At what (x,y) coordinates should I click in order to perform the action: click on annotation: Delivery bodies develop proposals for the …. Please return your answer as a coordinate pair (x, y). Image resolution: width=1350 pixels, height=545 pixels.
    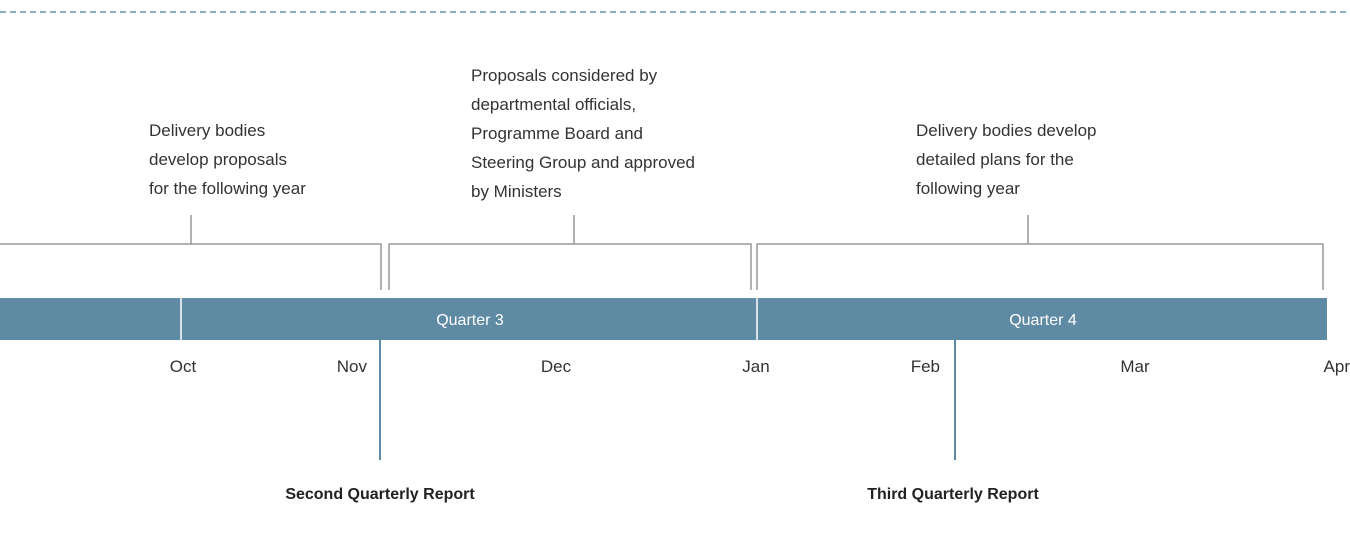
    Looking at the image, I should click on (227, 159).